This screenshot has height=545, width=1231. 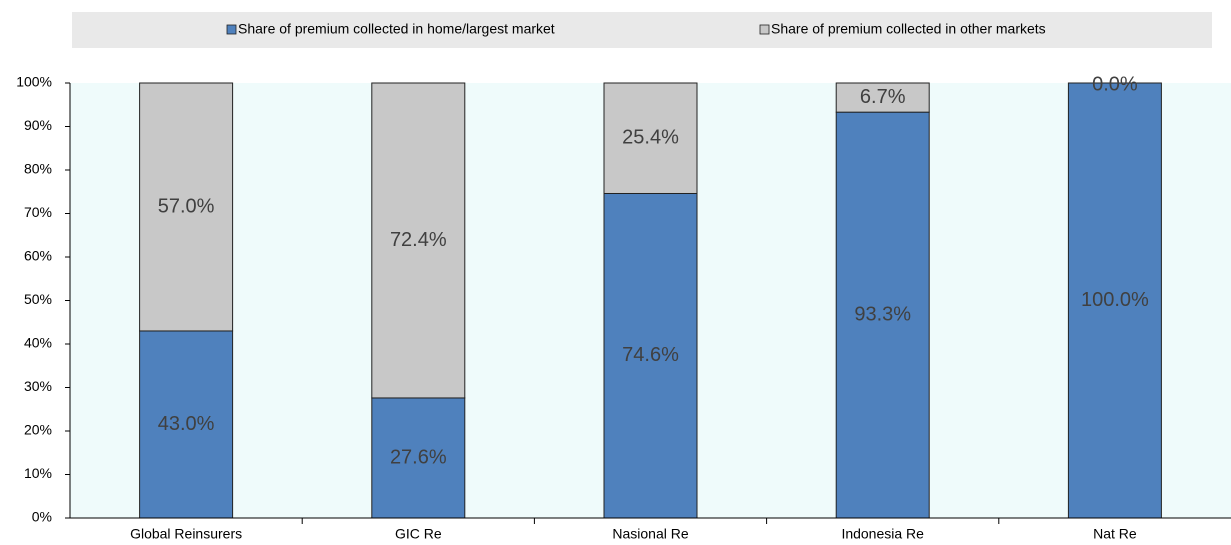 What do you see at coordinates (882, 534) in the screenshot?
I see `x-tick-label: Indonesia Re` at bounding box center [882, 534].